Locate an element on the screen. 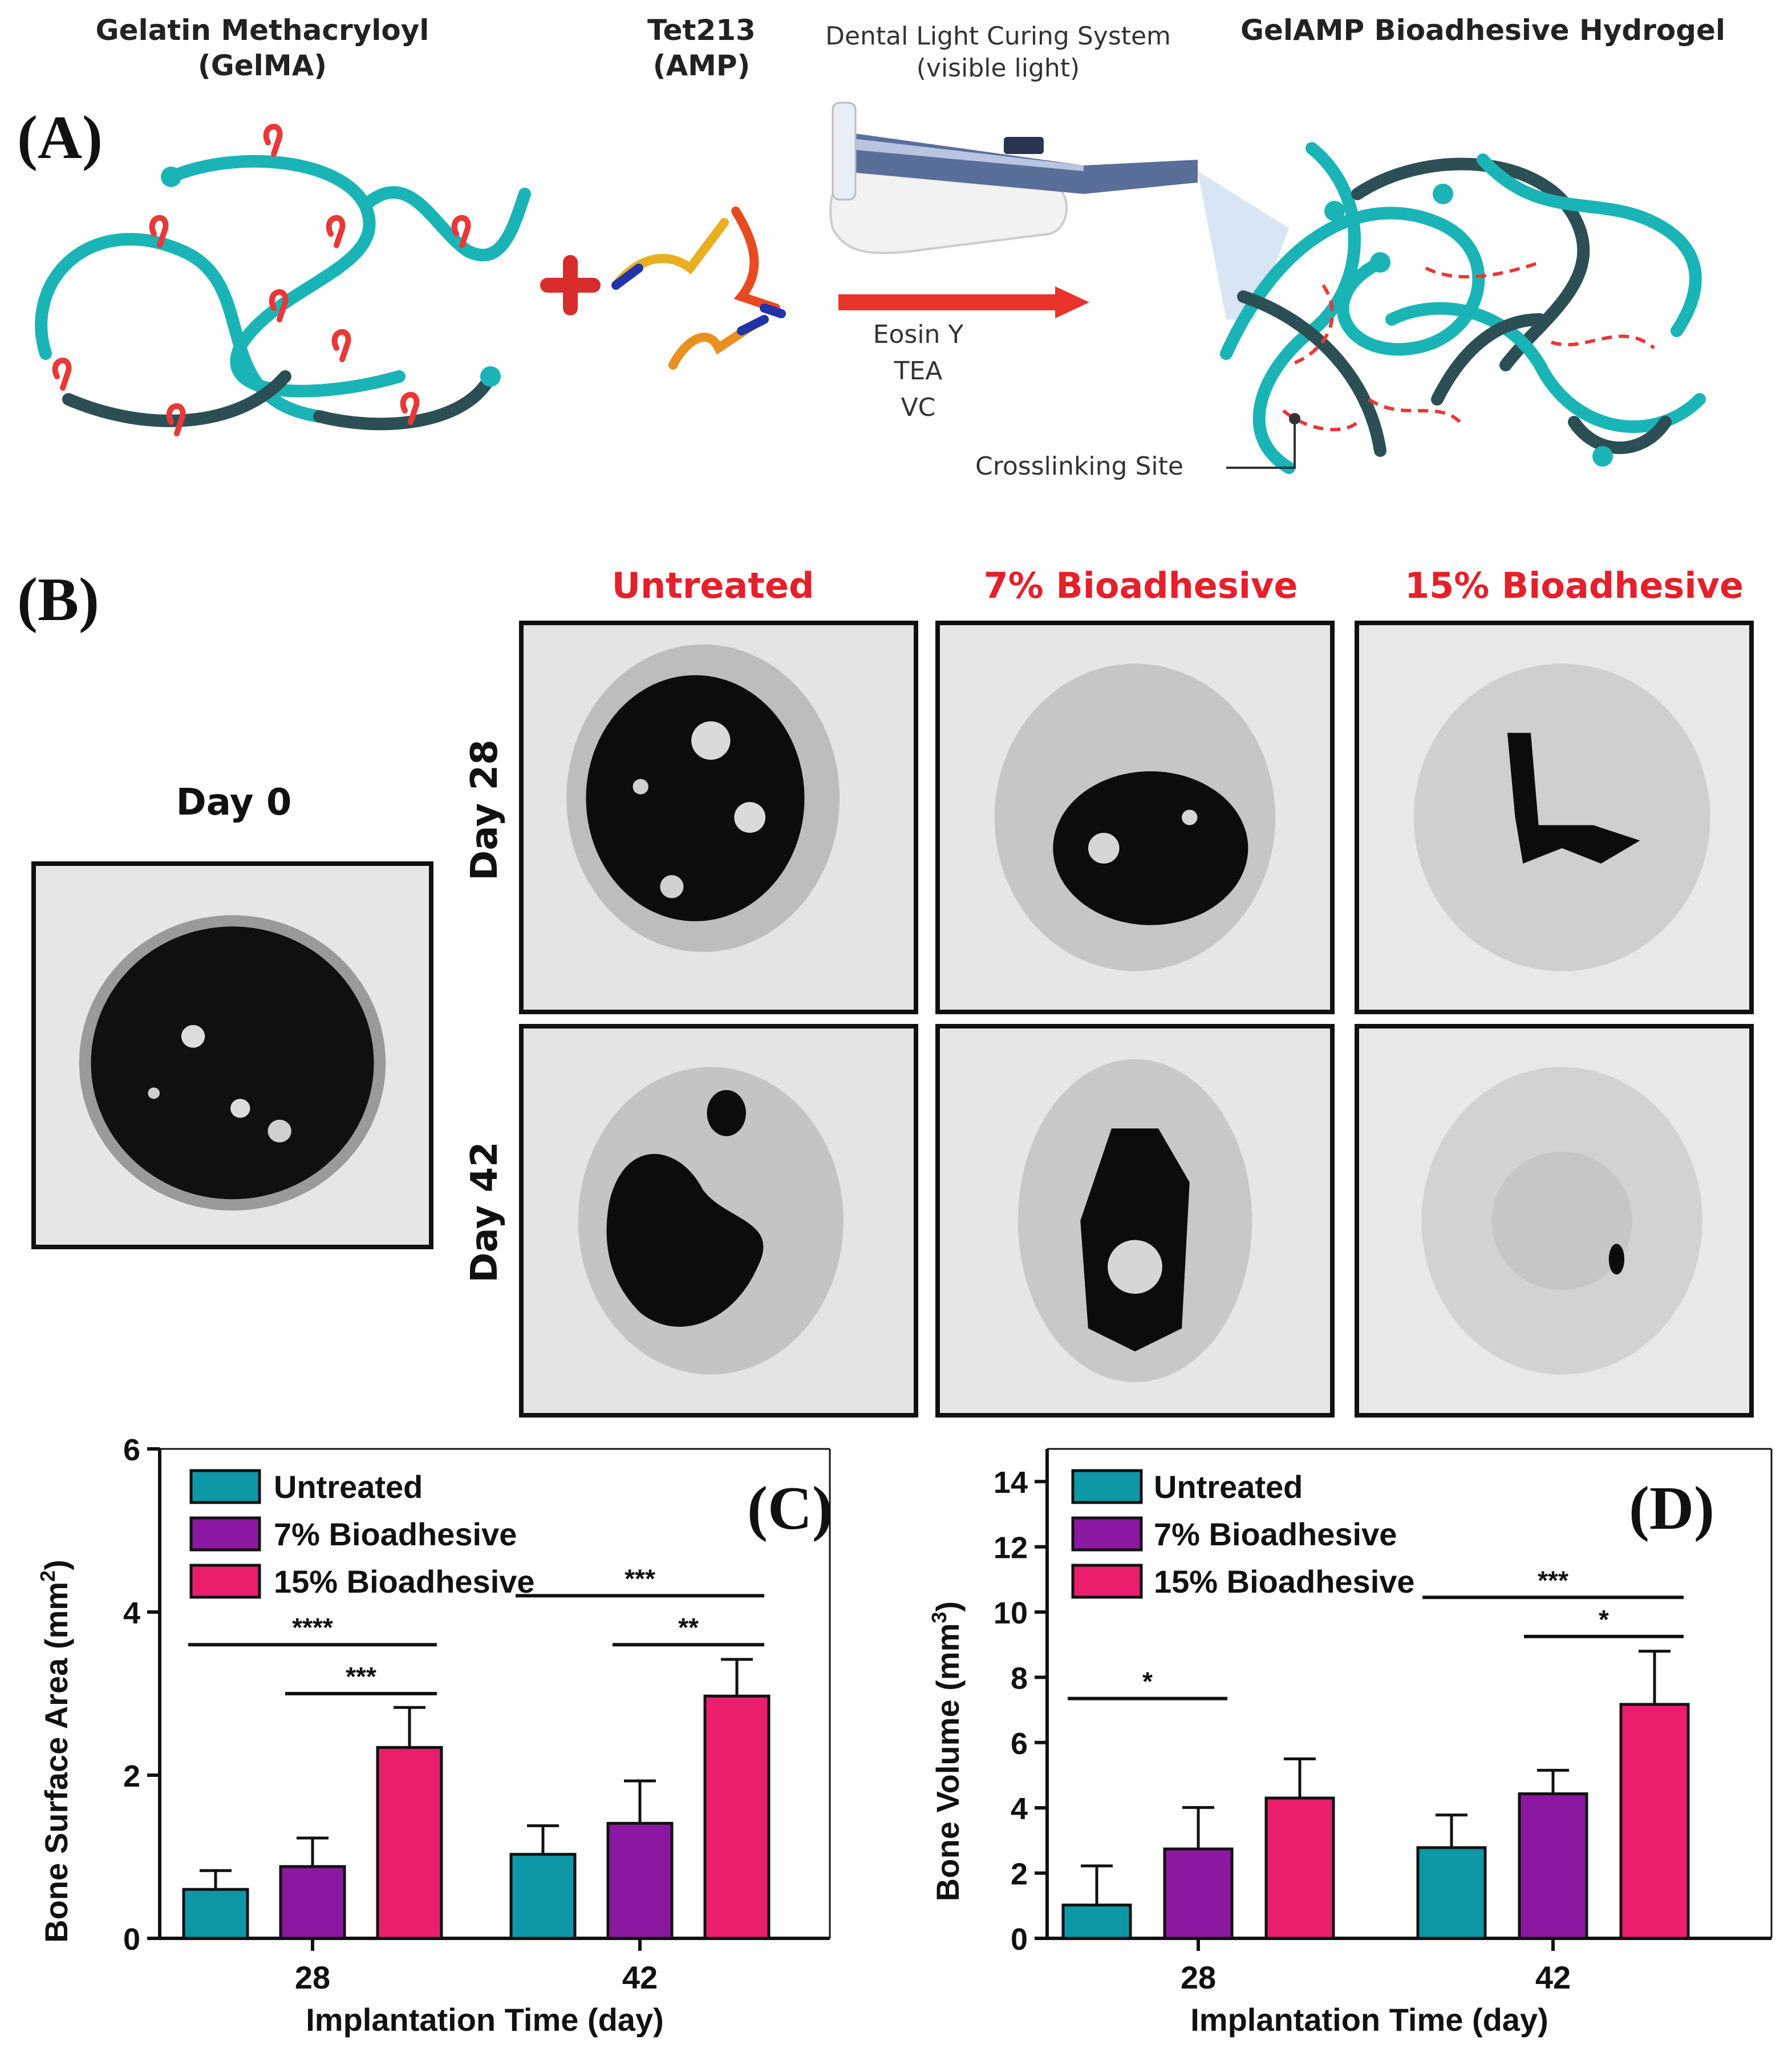 The image size is (1792, 2049). amp-label-line1: Tet213 is located at coordinates (701, 30).